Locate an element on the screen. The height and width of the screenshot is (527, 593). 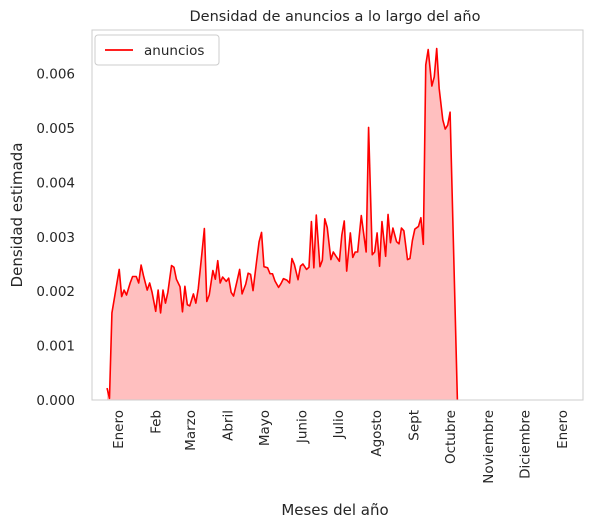
legend-label: anuncios is located at coordinates (174, 51).